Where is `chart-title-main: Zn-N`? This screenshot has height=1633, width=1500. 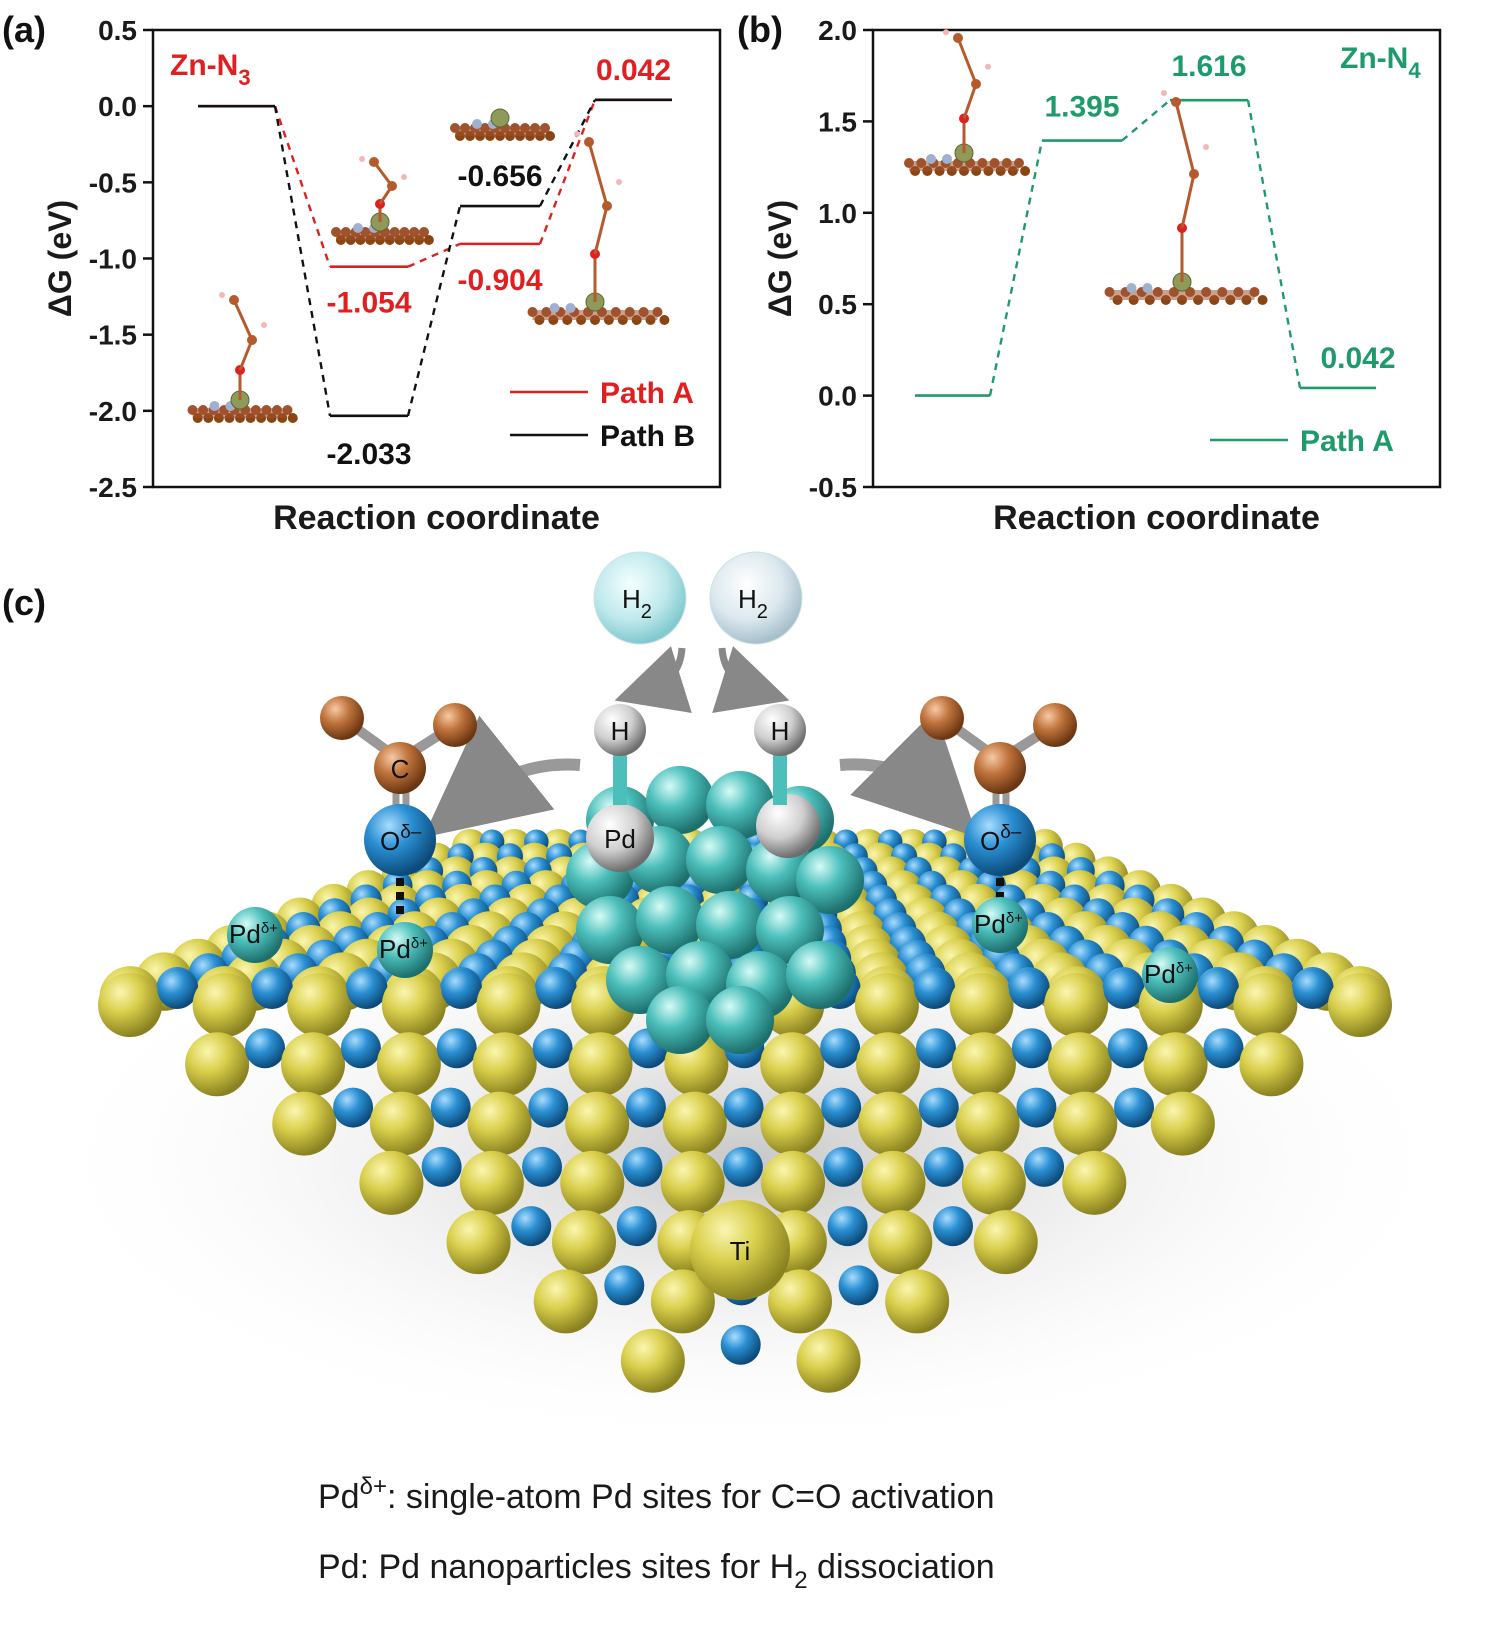 chart-title-main: Zn-N is located at coordinates (204, 65).